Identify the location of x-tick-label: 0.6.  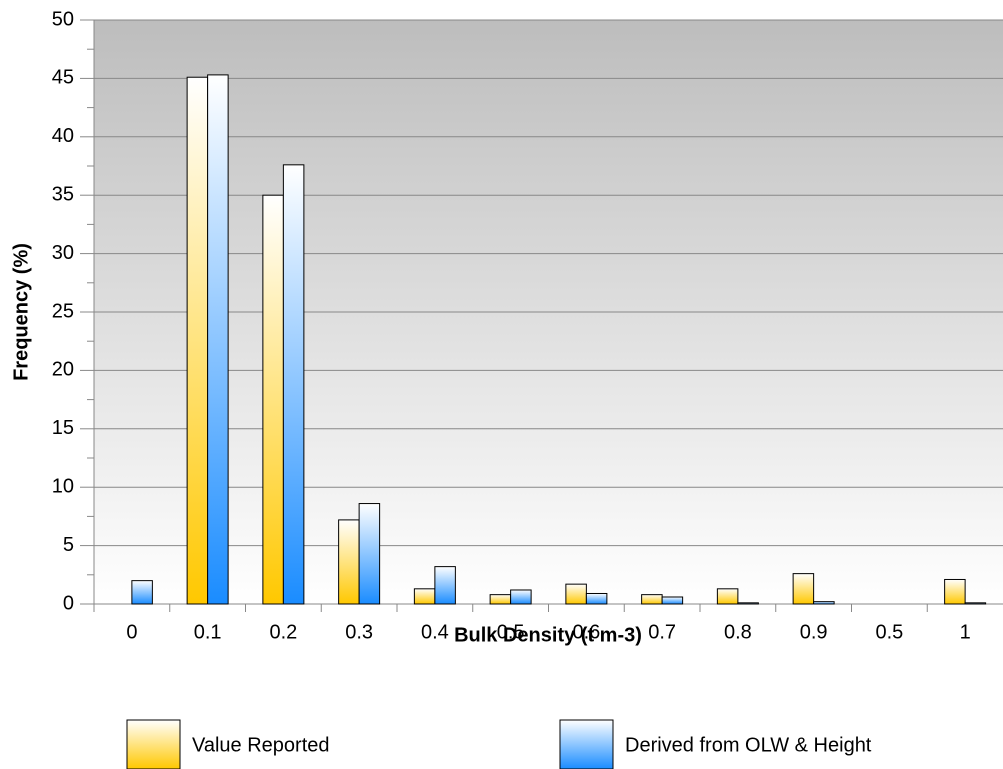
(586, 632).